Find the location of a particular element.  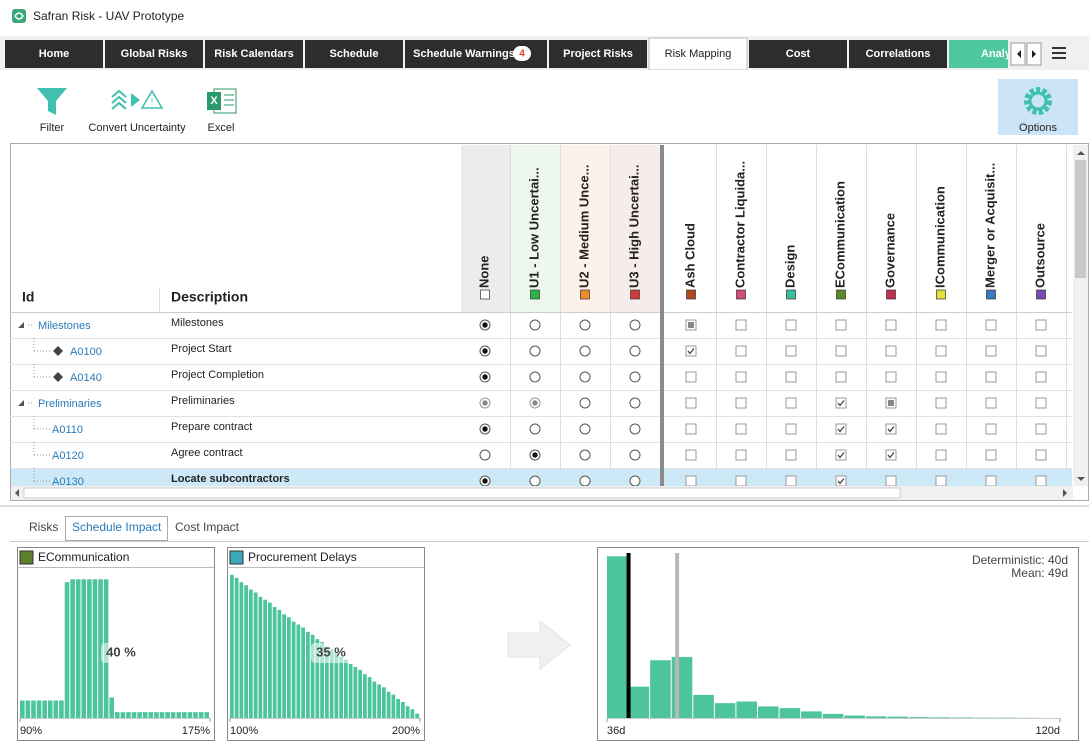

row-id: A0130 is located at coordinates (68, 482).